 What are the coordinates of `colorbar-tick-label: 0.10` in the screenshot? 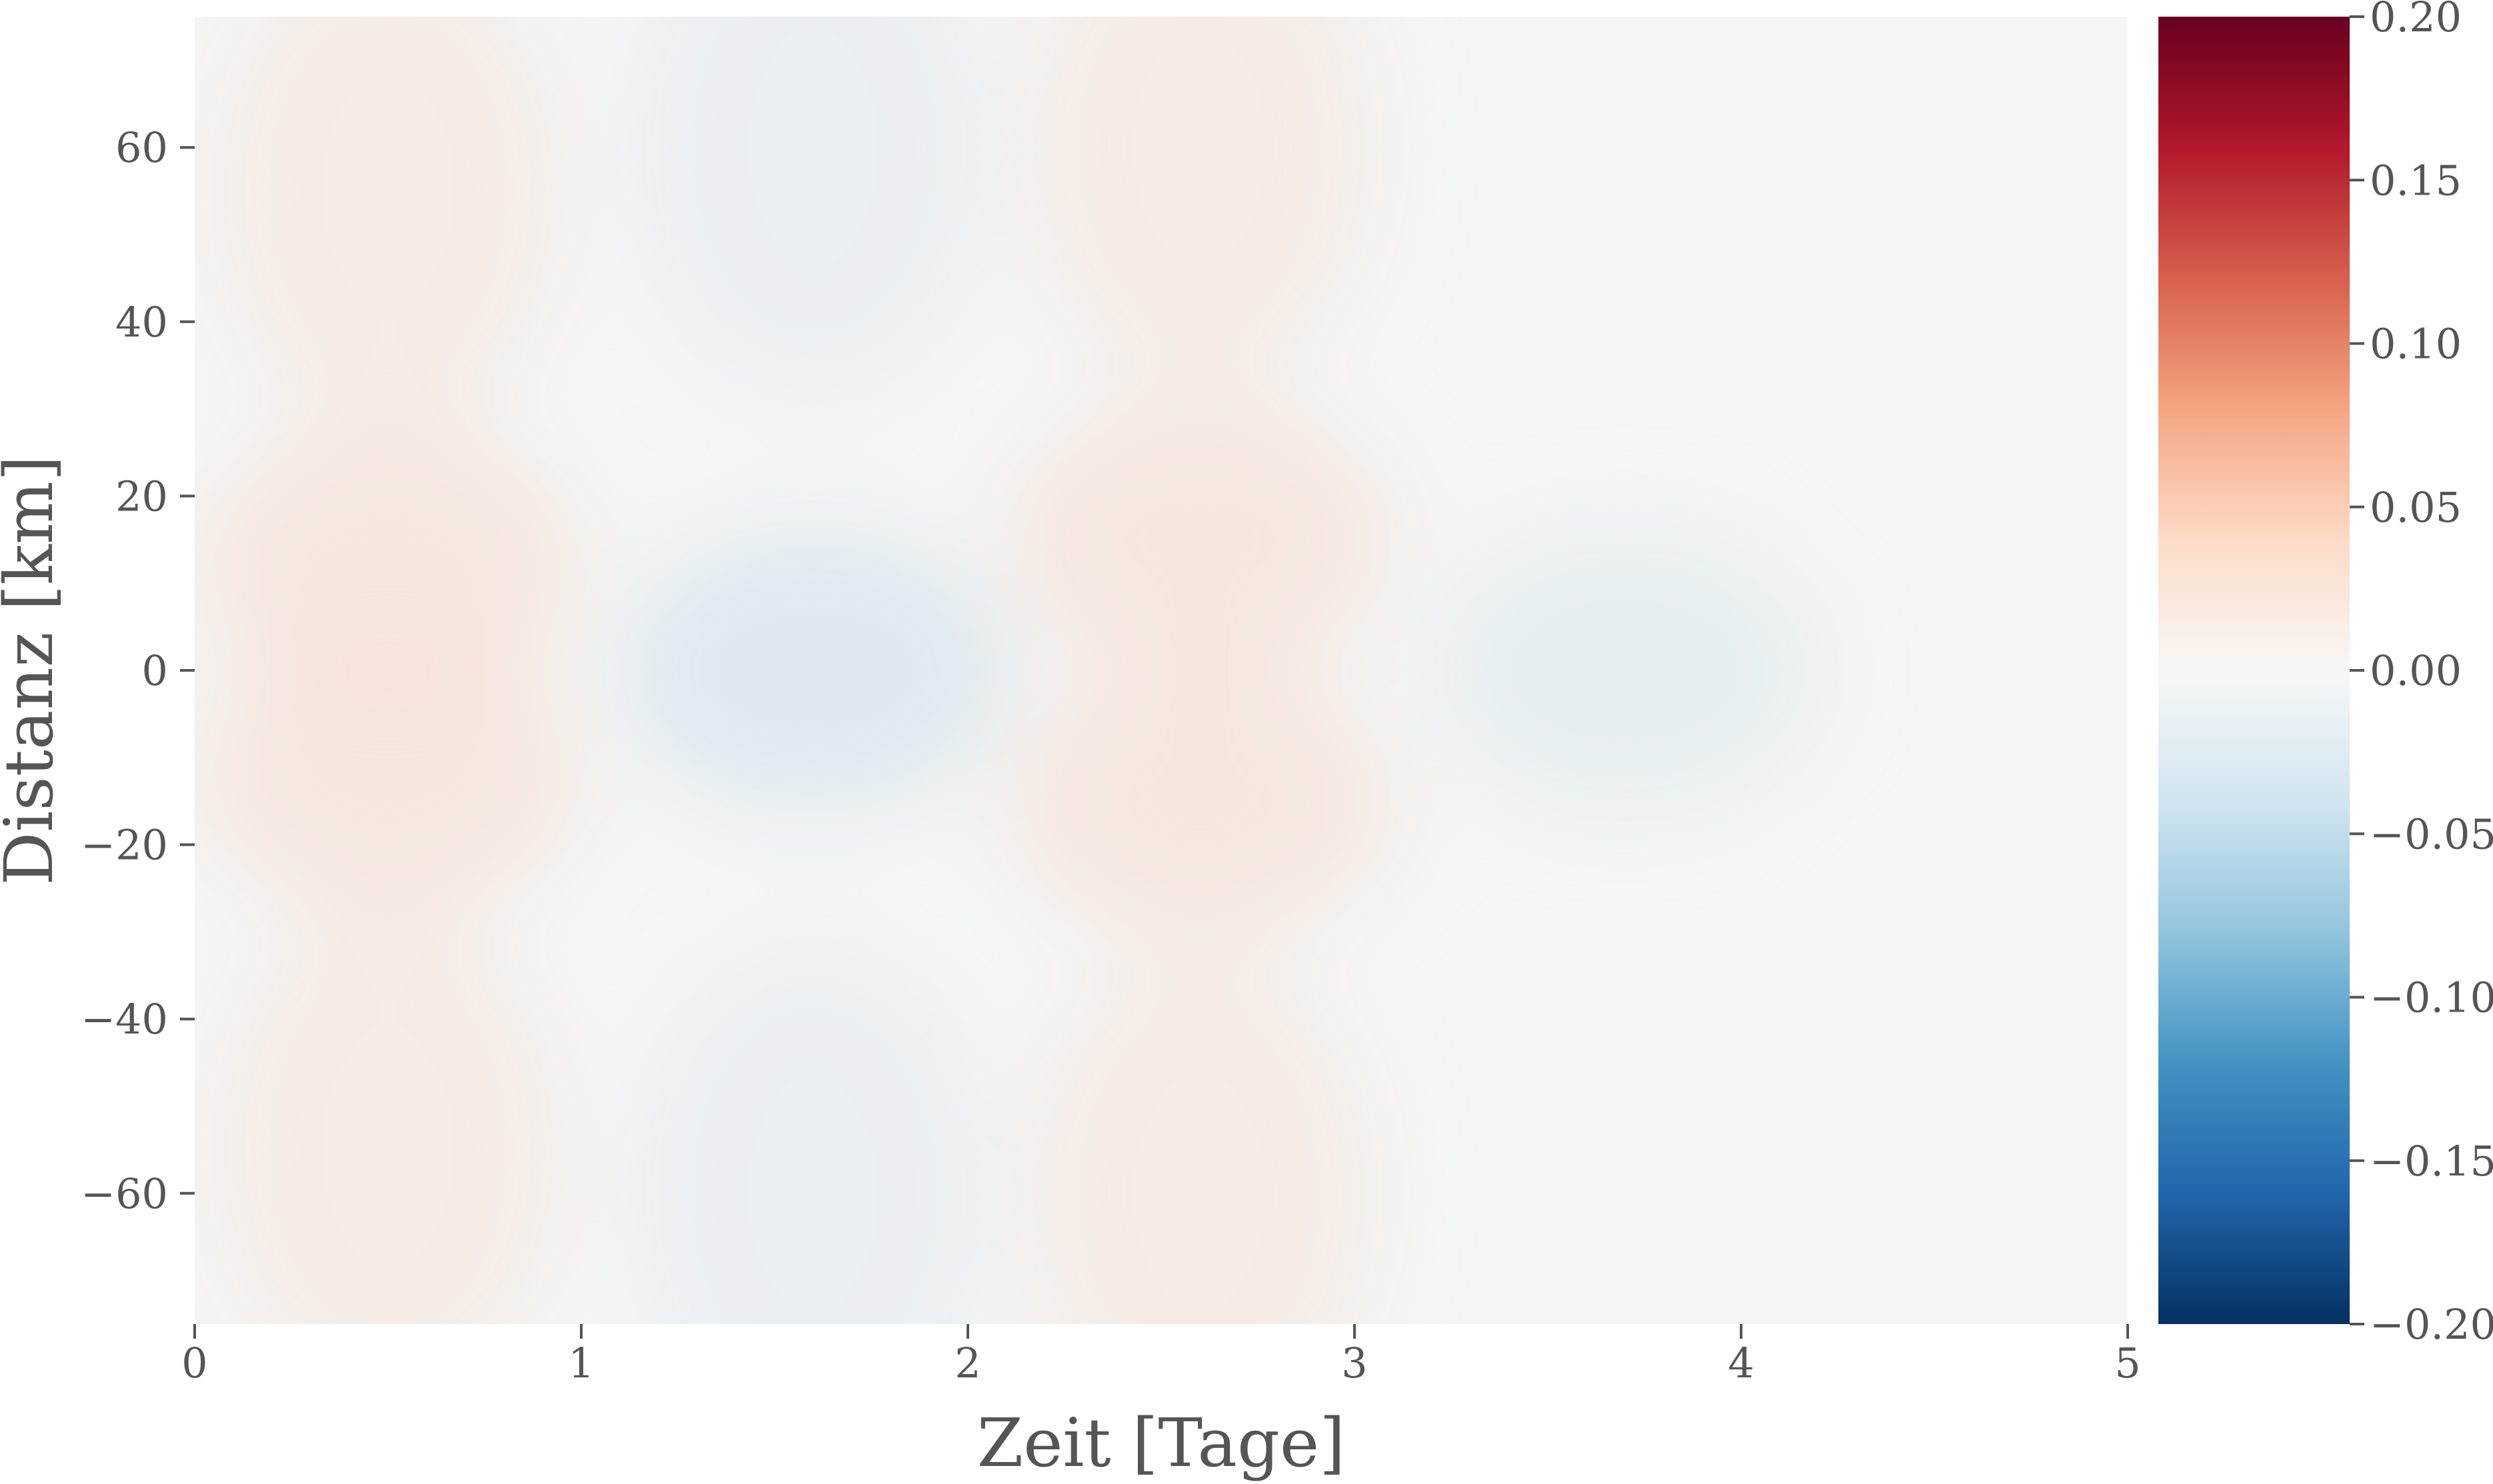 It's located at (2416, 344).